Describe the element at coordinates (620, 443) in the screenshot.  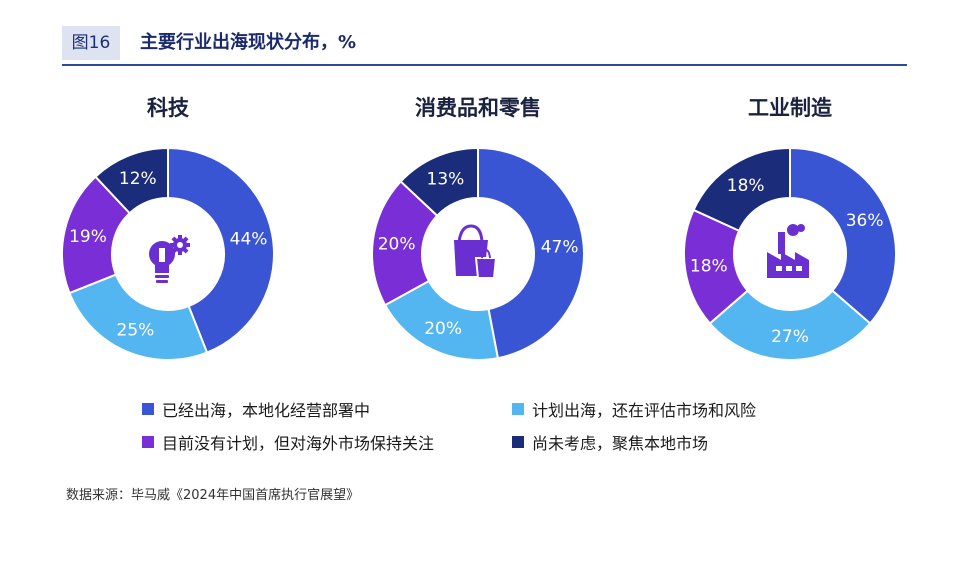
I see `legend-label: 尚未考虑，聚焦本地市场` at that location.